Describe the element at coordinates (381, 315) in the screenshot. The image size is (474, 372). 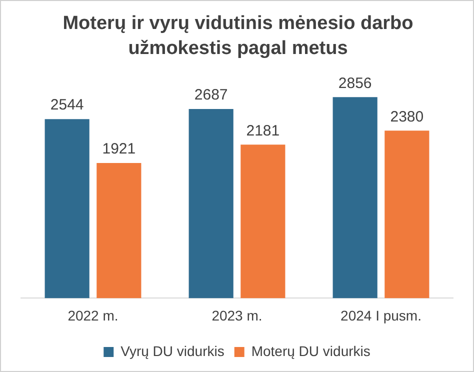
I see `x-tick-label: 2024 I pusm.` at that location.